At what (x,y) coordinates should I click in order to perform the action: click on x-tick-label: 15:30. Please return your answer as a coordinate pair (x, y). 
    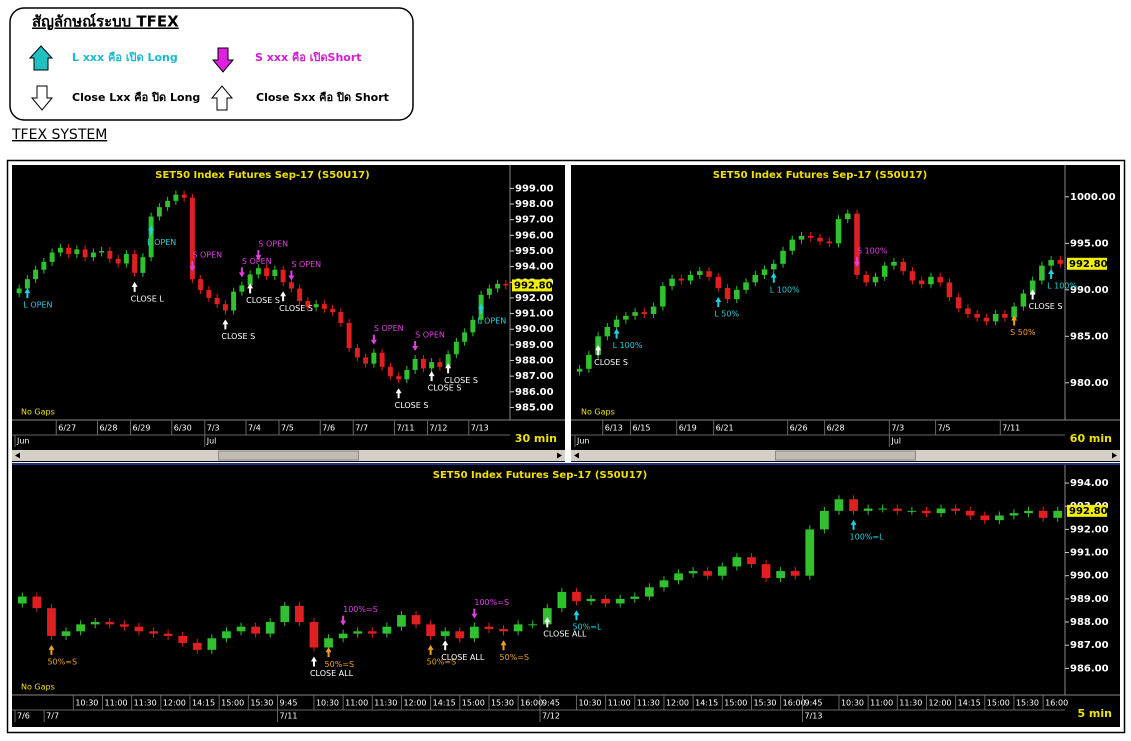
    Looking at the image, I should click on (1027, 703).